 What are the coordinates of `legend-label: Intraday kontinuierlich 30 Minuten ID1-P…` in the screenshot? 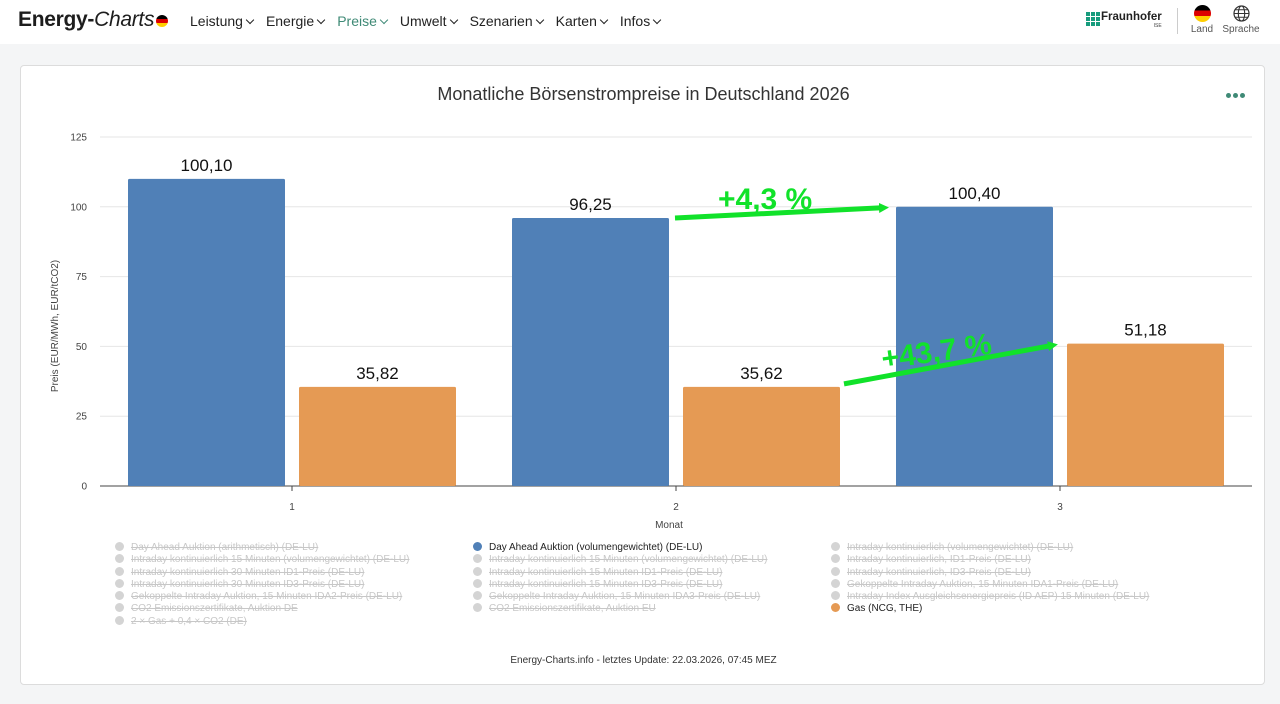 It's located at (248, 572).